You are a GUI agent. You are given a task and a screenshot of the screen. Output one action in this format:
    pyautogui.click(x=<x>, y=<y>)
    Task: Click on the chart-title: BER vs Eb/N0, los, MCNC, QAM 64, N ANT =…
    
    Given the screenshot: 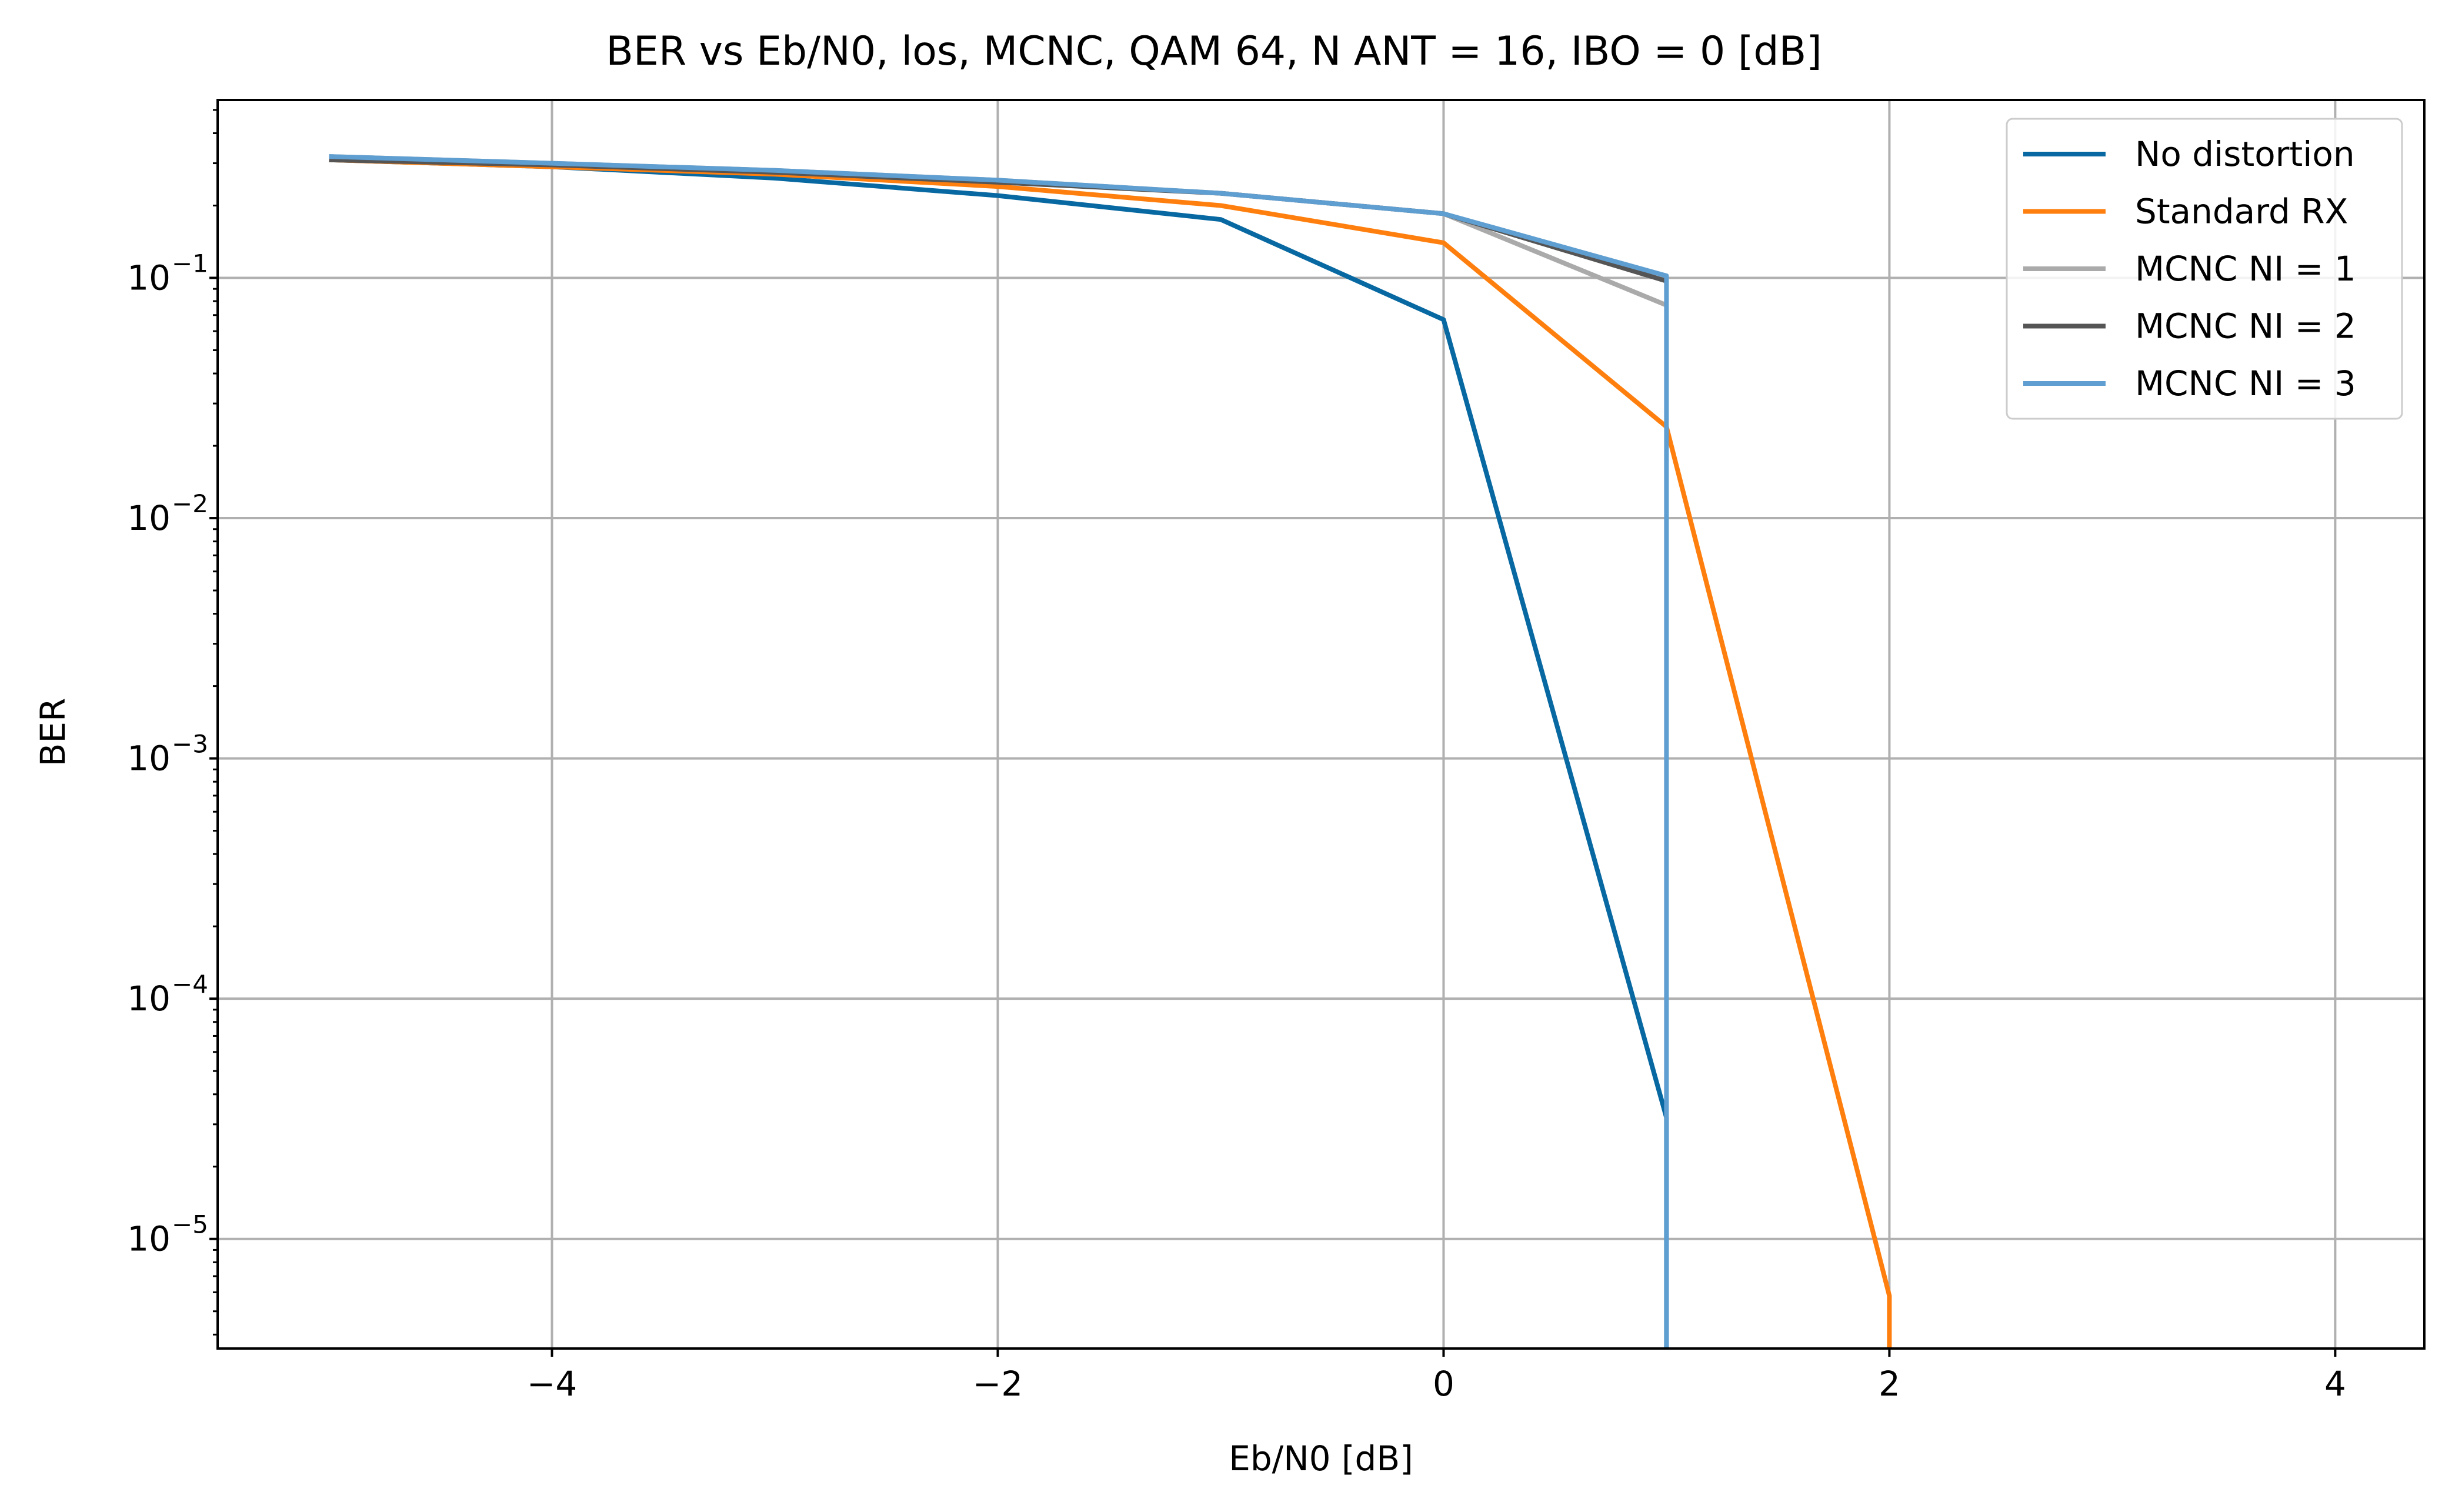 What is the action you would take?
    pyautogui.click(x=1214, y=51)
    